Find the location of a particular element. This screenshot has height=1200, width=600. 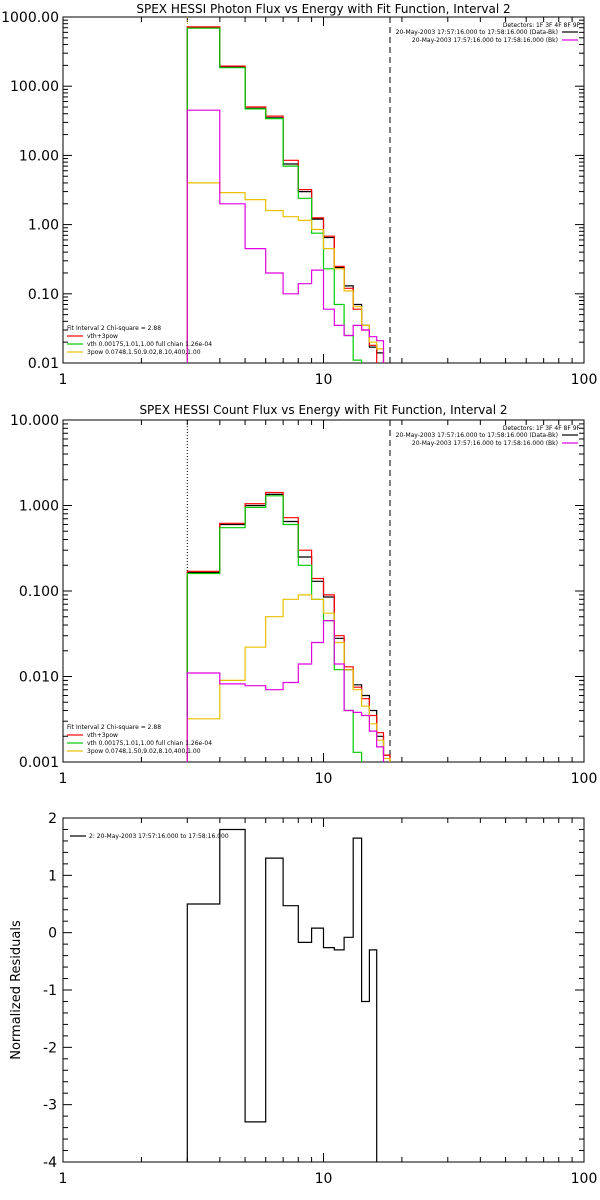

y-tick-label: 100.00 is located at coordinates (34, 87).